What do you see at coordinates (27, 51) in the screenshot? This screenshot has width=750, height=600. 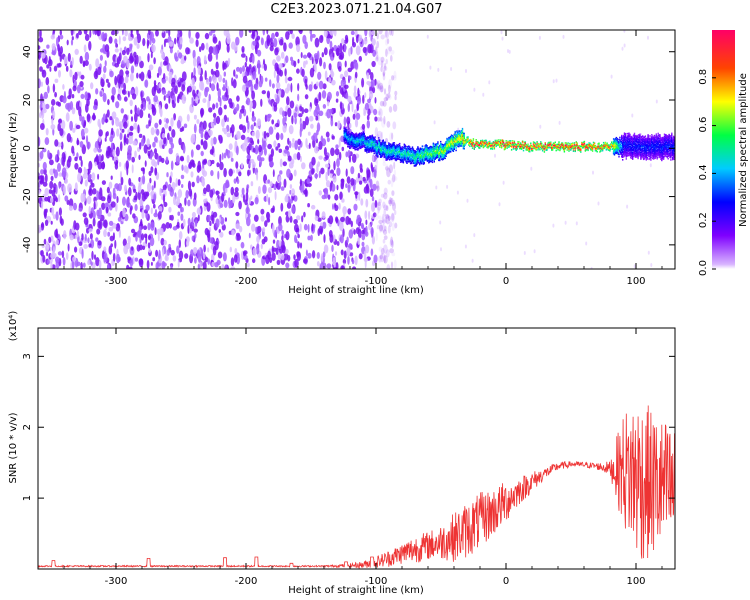 I see `y-tick-label: 40` at bounding box center [27, 51].